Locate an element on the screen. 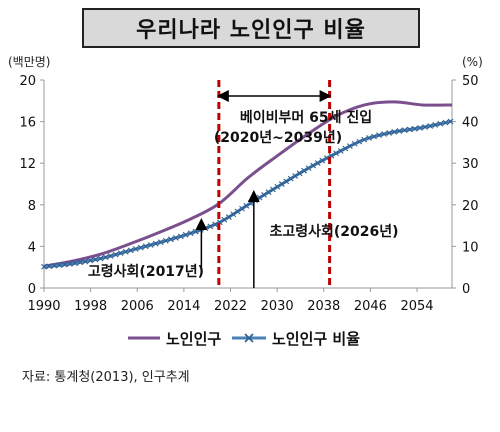 This screenshot has height=432, width=500. x-tick-label: 2014 is located at coordinates (183, 306).